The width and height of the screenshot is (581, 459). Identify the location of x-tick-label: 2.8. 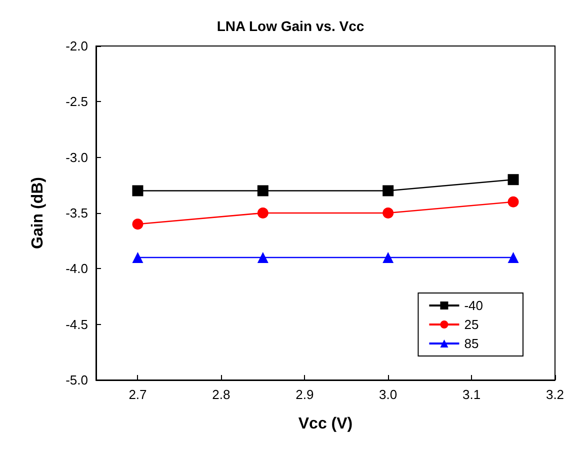
(221, 394).